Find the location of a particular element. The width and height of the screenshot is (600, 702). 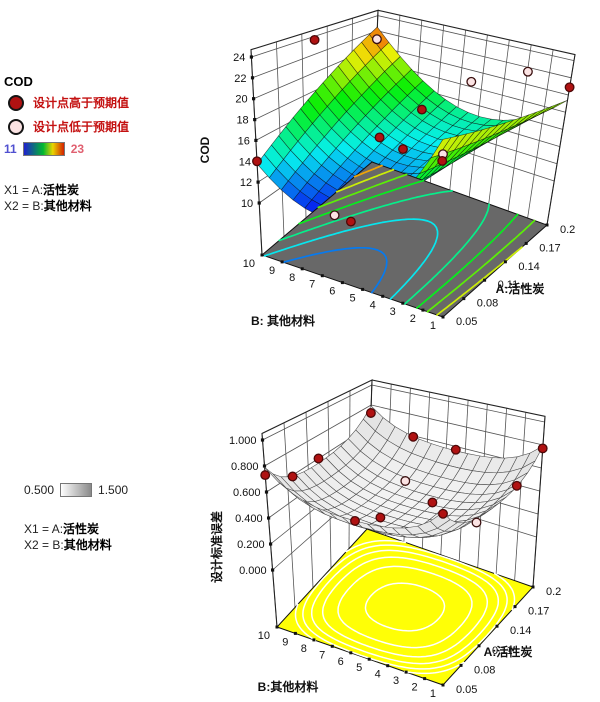

y-axis-title: B:其他材料 is located at coordinates (288, 686).